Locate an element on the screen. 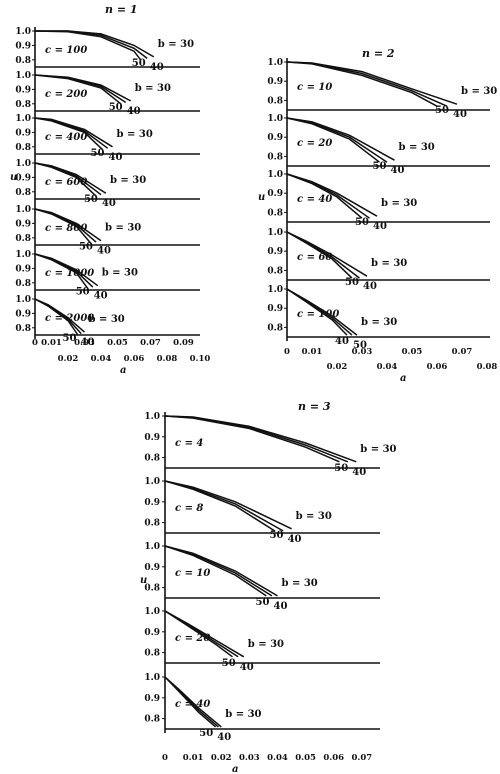  c-parameter-label: c = 600 is located at coordinates (66, 182).